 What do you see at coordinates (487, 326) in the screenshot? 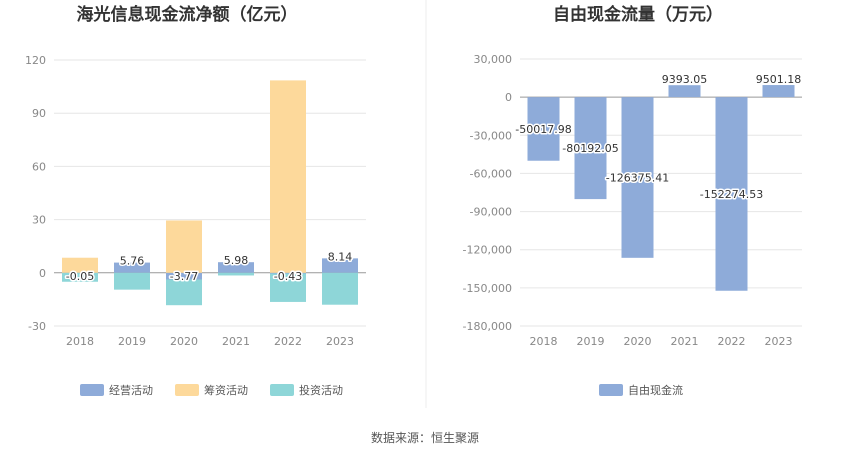
I see `y-tick-label: -180,000` at bounding box center [487, 326].